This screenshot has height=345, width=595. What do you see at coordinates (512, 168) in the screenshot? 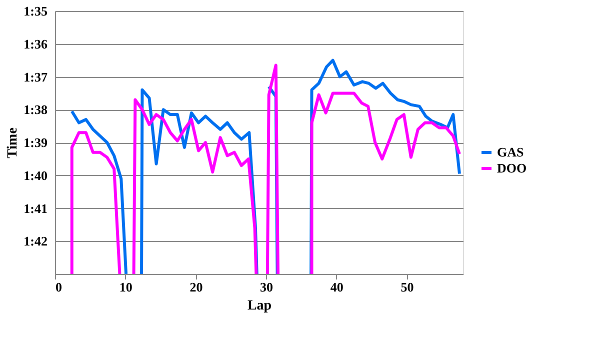
I see `legend-label: DOO` at bounding box center [512, 168].